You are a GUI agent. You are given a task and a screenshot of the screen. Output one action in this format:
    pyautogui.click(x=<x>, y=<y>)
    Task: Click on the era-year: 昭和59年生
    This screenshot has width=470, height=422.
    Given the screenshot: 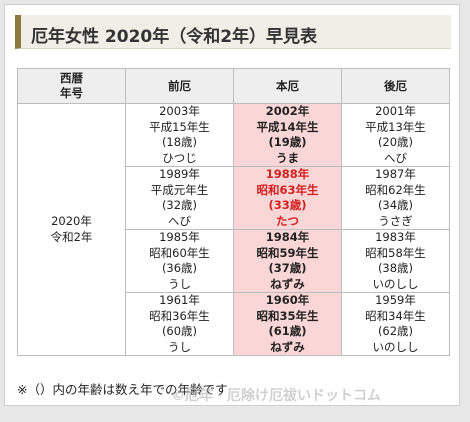 What is the action you would take?
    pyautogui.click(x=287, y=252)
    